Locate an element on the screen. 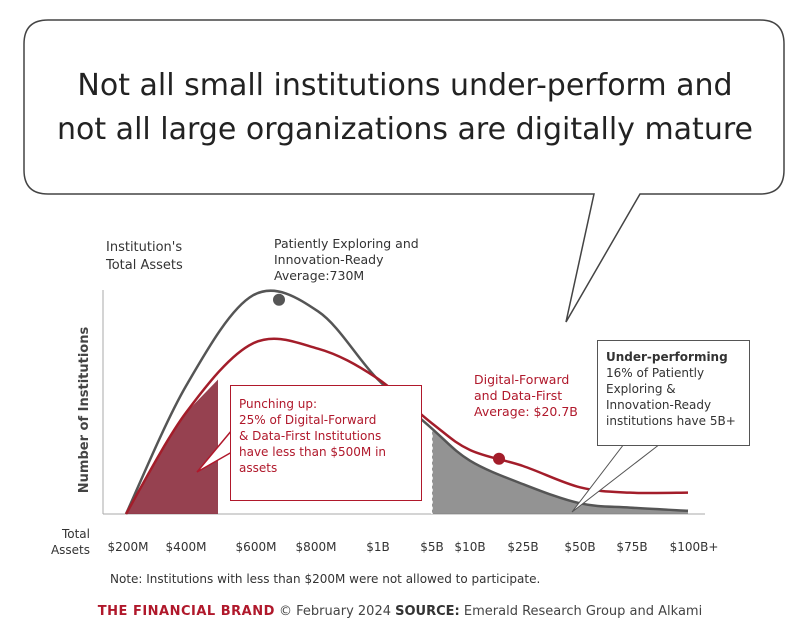 This screenshot has width=800, height=633. footer-date: © February 2024 is located at coordinates (335, 611).